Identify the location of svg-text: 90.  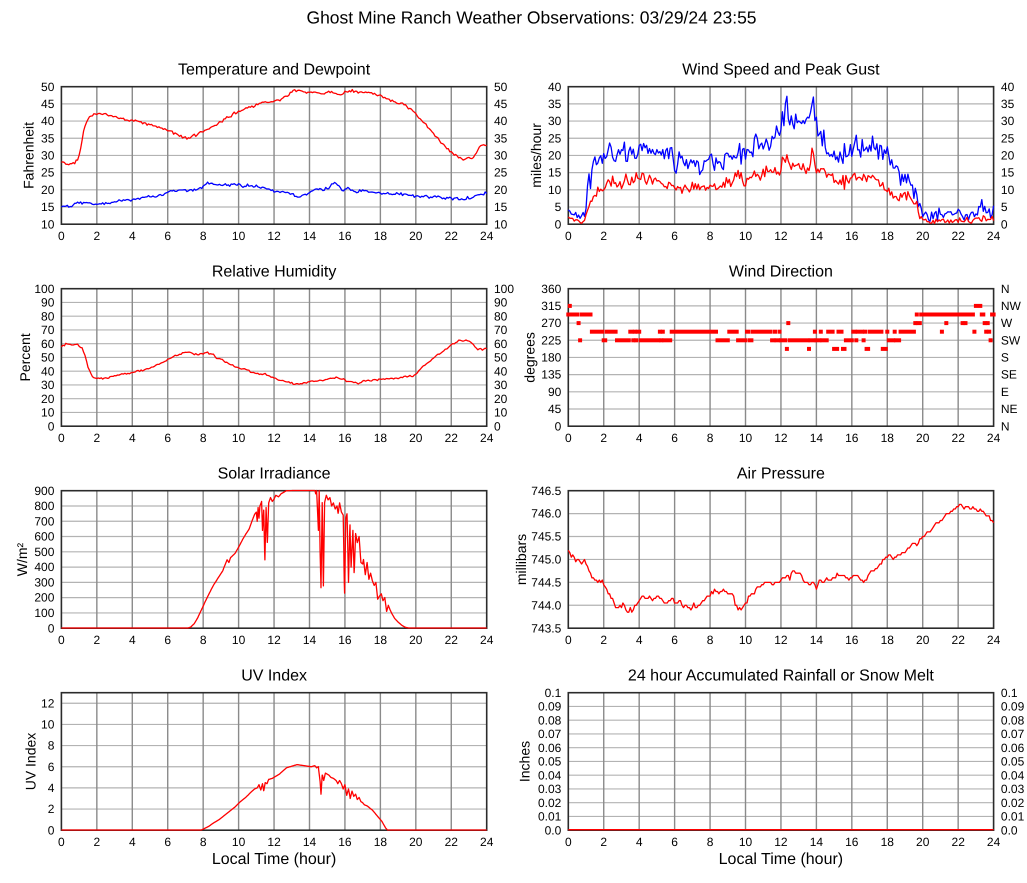
(48, 303).